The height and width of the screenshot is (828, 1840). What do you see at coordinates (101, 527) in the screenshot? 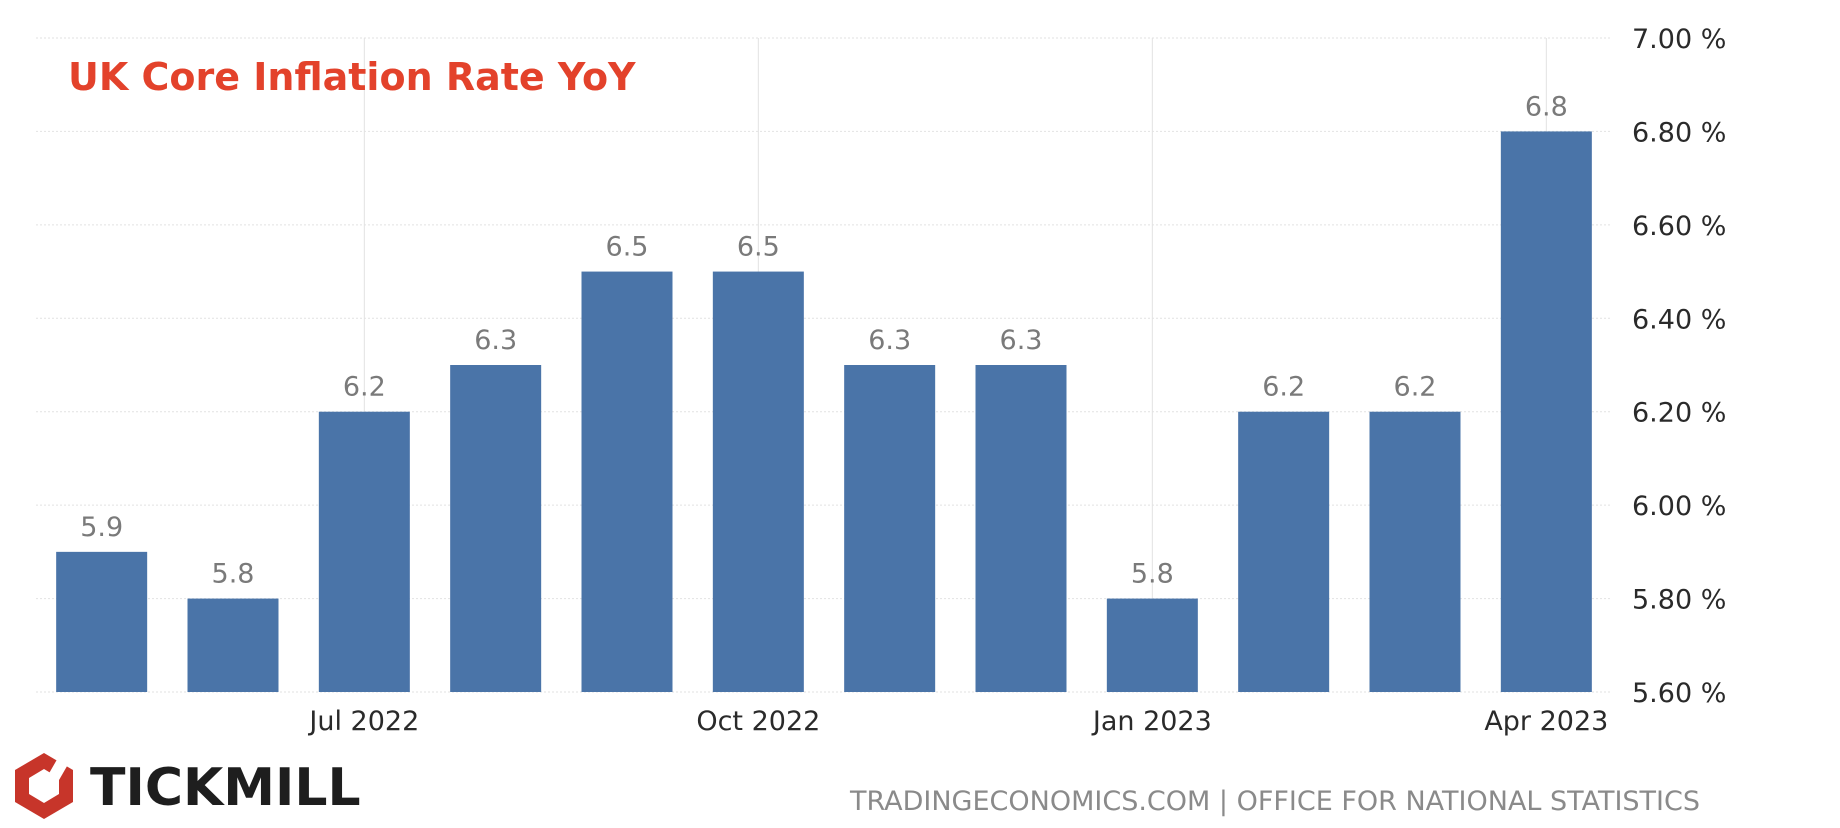
I see `data-label: 5.9` at bounding box center [101, 527].